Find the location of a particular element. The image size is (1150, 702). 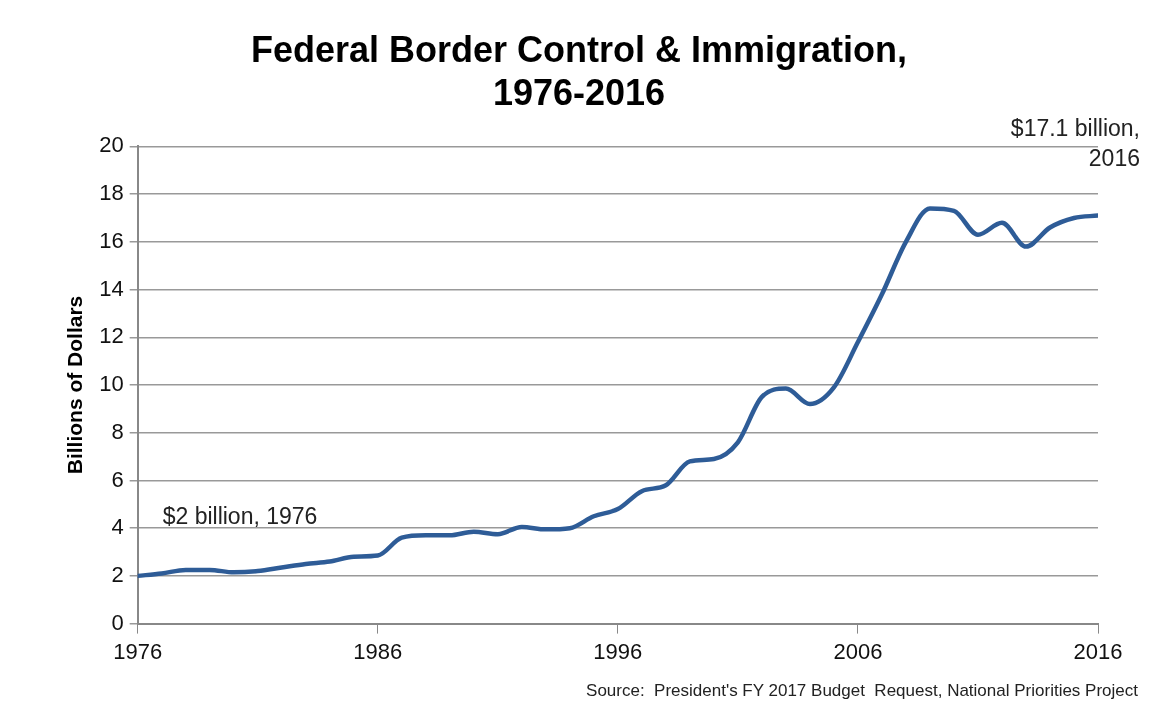

y-tick-label: 10 is located at coordinates (111, 384).